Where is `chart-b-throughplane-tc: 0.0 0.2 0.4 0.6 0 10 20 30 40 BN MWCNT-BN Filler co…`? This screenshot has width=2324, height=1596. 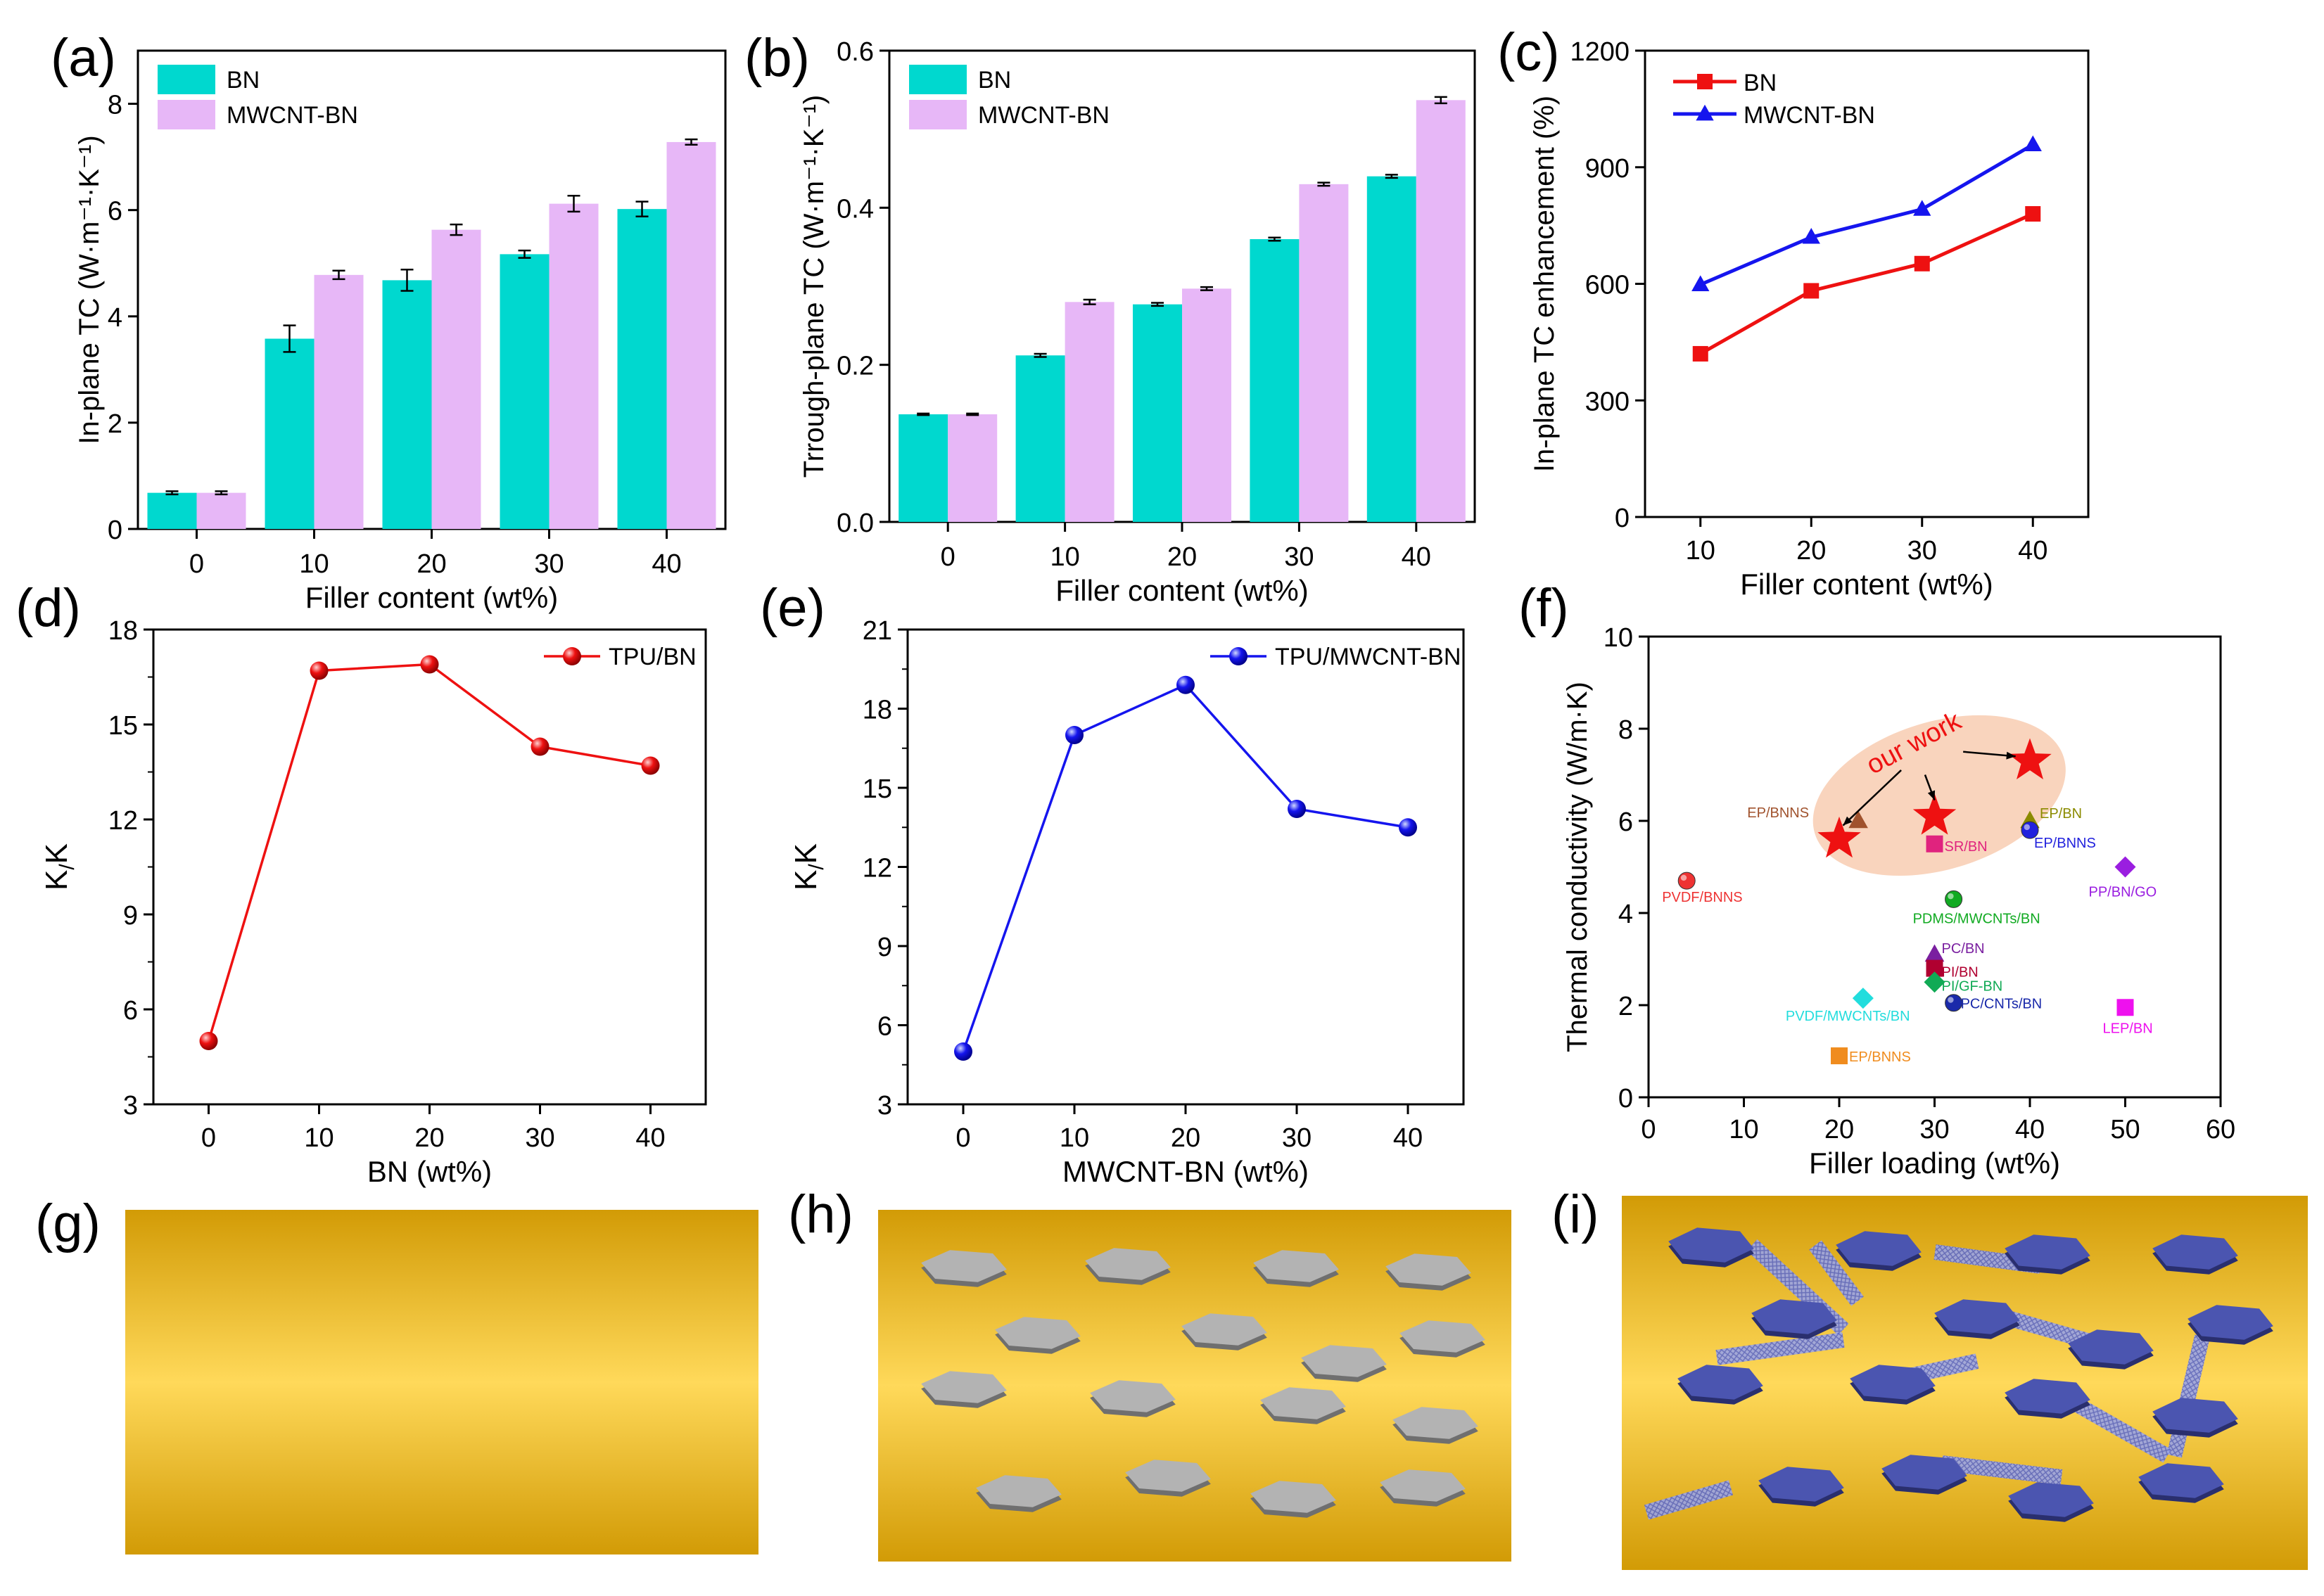
chart-b-throughplane-tc: 0.0 0.2 0.4 0.6 0 10 20 30 40 BN MWCNT-BN Filler co… is located at coordinates (1137, 322).